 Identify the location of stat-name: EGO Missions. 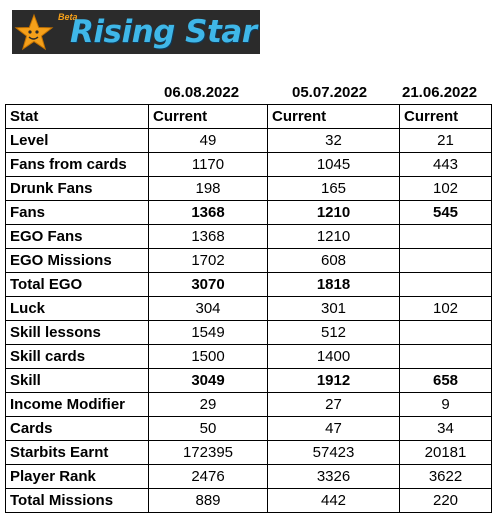
(77, 260).